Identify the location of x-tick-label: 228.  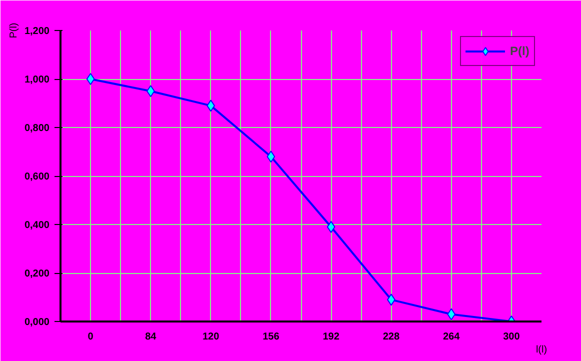
(391, 337).